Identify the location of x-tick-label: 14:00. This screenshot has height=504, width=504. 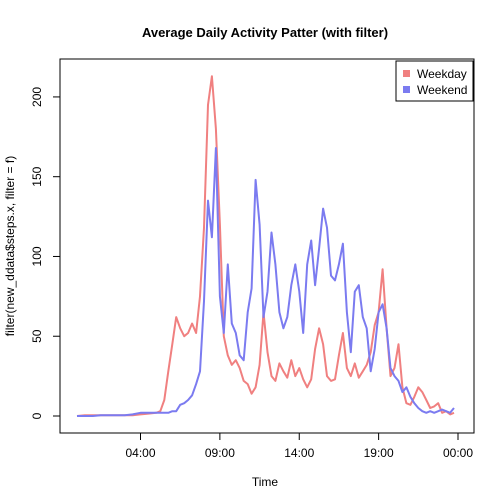
(299, 453).